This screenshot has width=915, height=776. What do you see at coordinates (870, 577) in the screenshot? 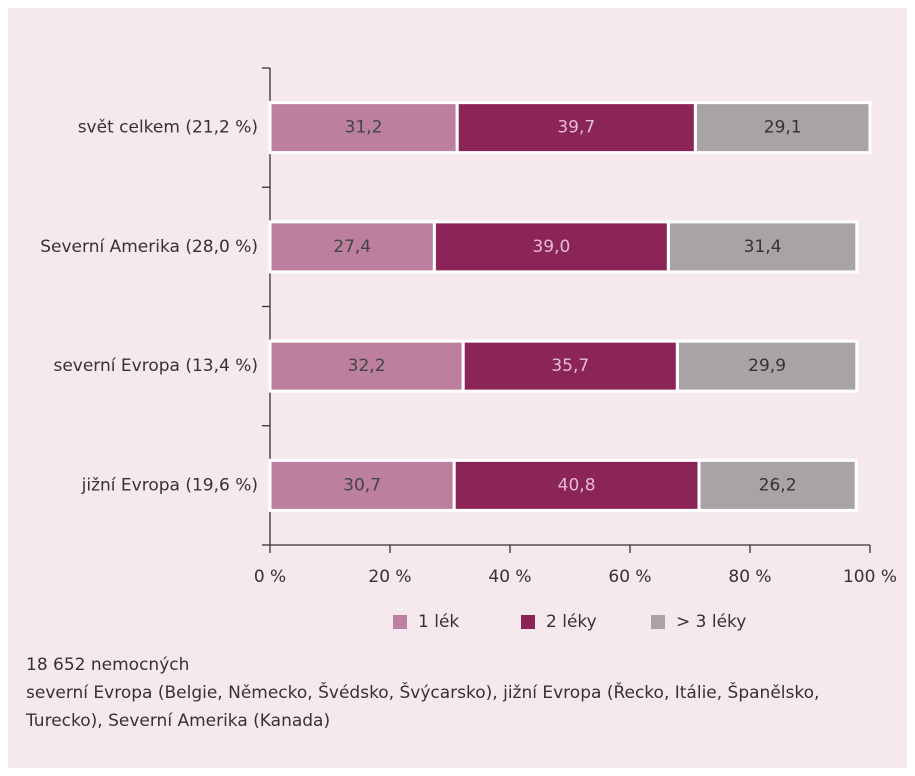
I see `x-tick-label: 100 %` at bounding box center [870, 577].